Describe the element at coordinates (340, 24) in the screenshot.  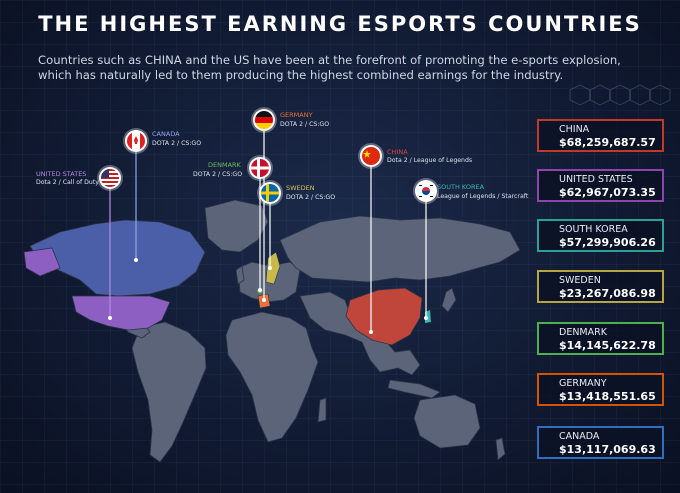
I see `page-title: THE HIGHEST EARNING ESPORTS COUNTRIES` at that location.